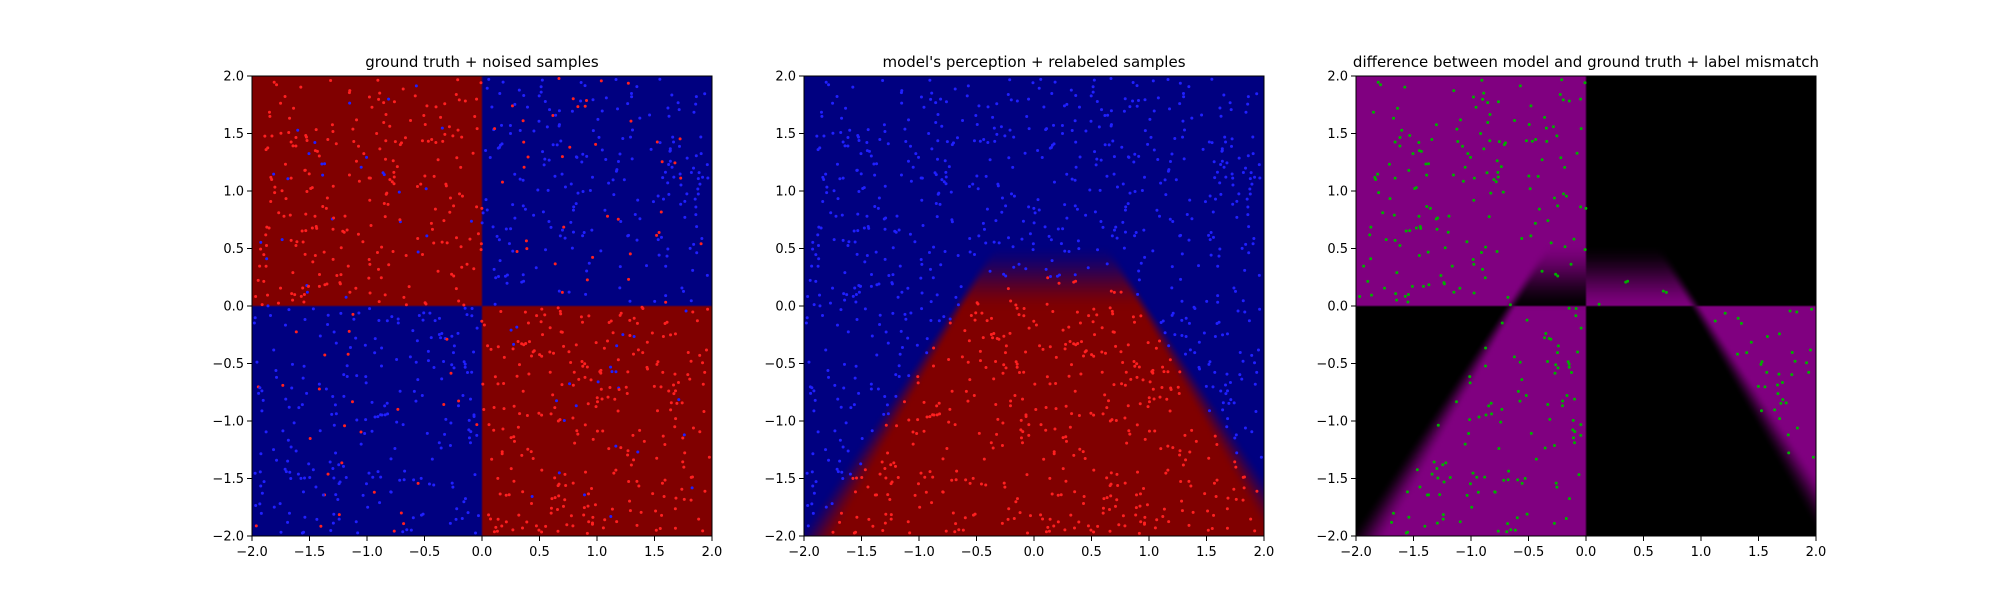  I want to click on x-tick-label: 1.5, so click(1206, 552).